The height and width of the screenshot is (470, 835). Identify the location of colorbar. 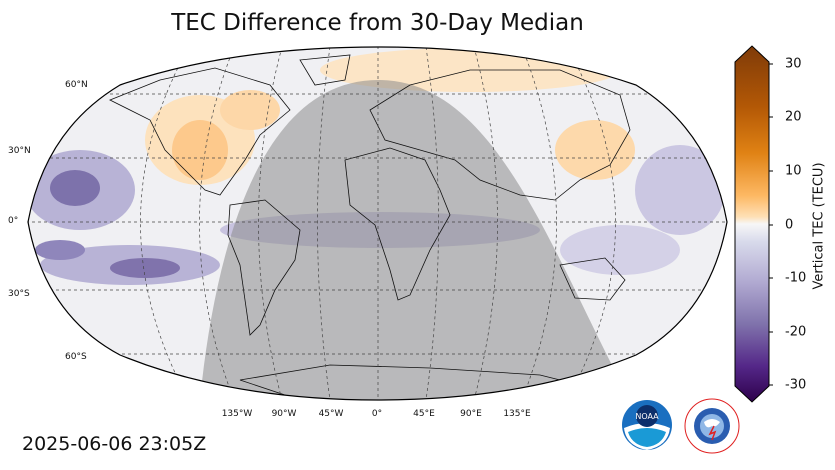
(753, 224).